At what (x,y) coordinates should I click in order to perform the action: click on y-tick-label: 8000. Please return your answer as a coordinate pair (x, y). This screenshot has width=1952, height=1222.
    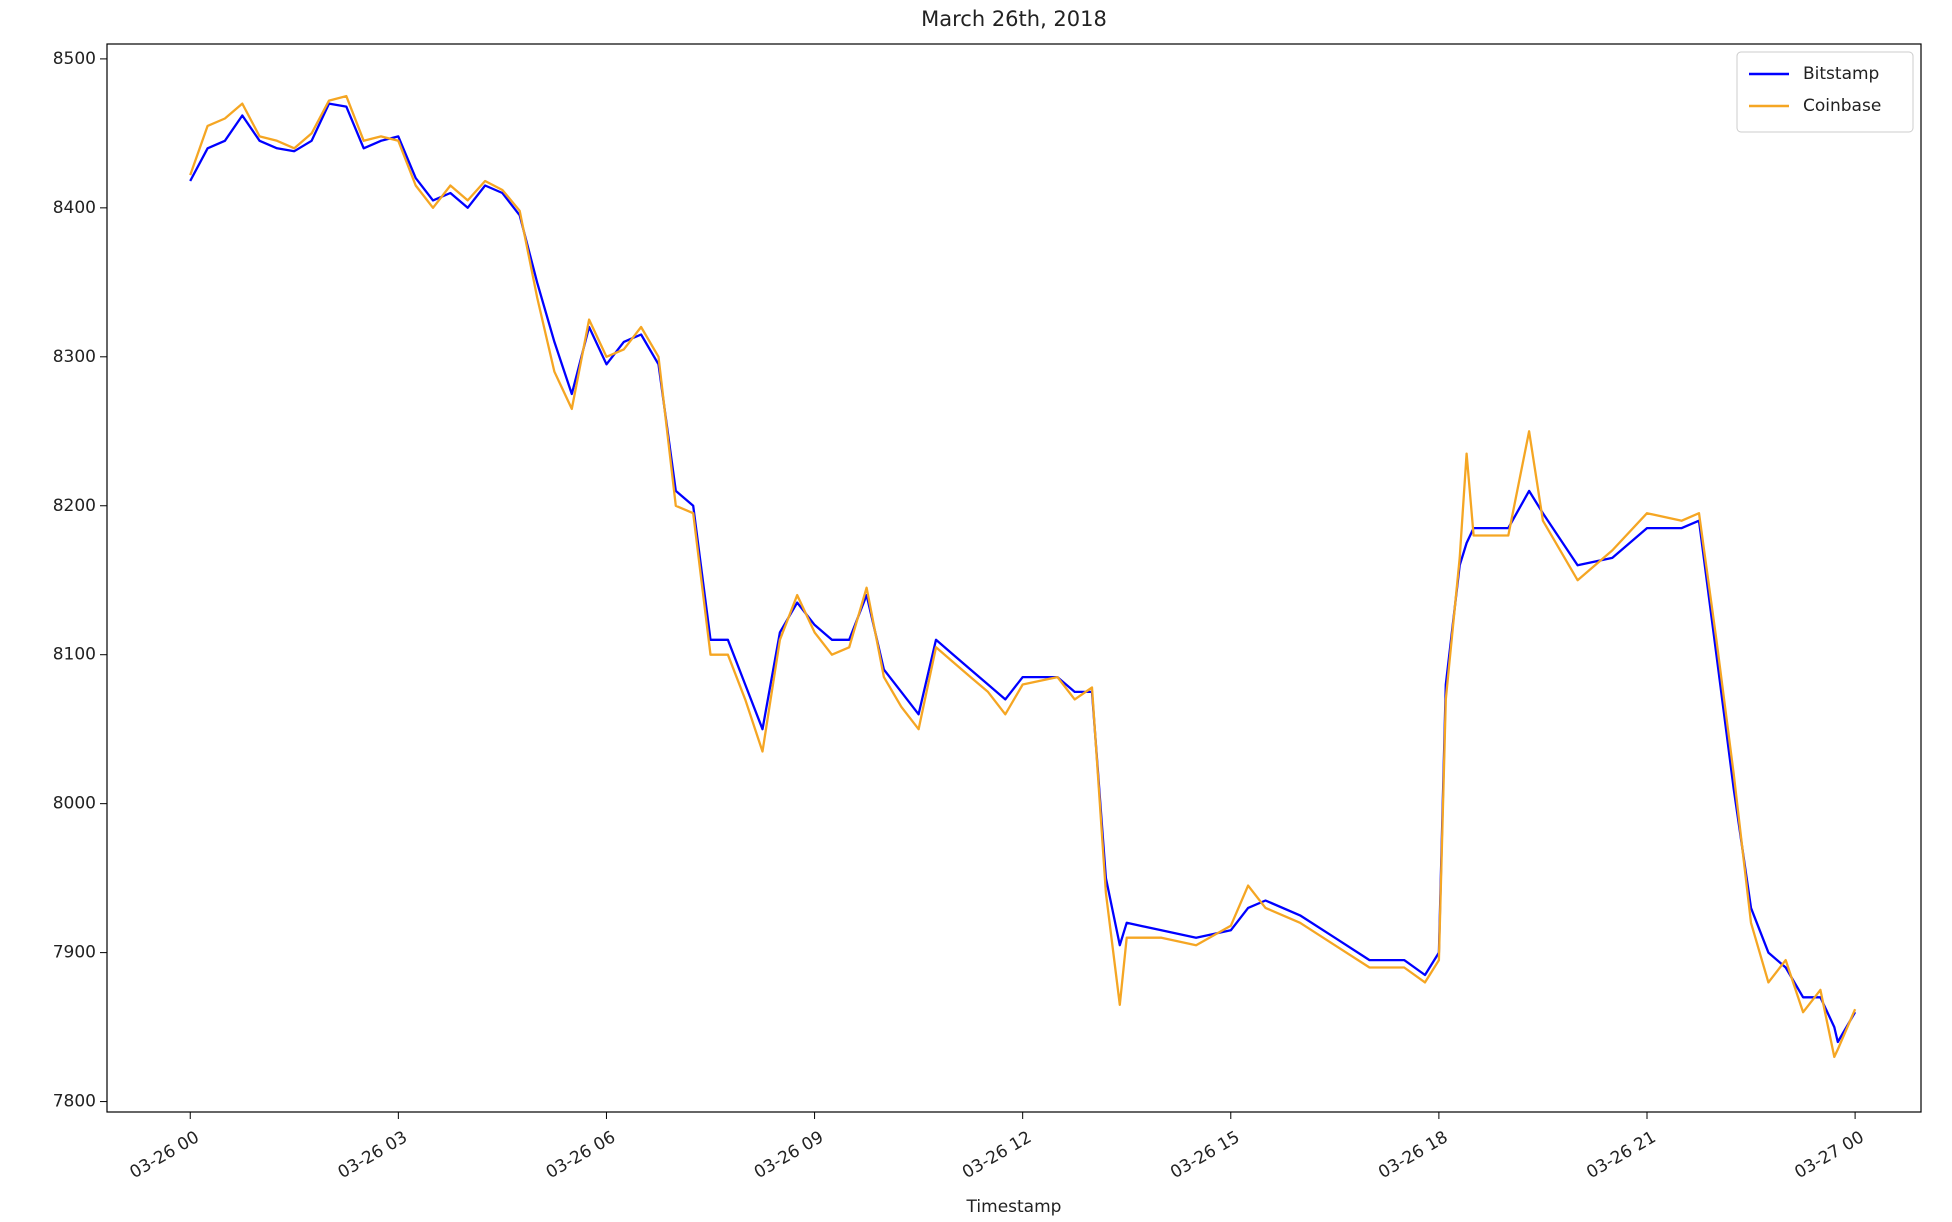
    Looking at the image, I should click on (74, 804).